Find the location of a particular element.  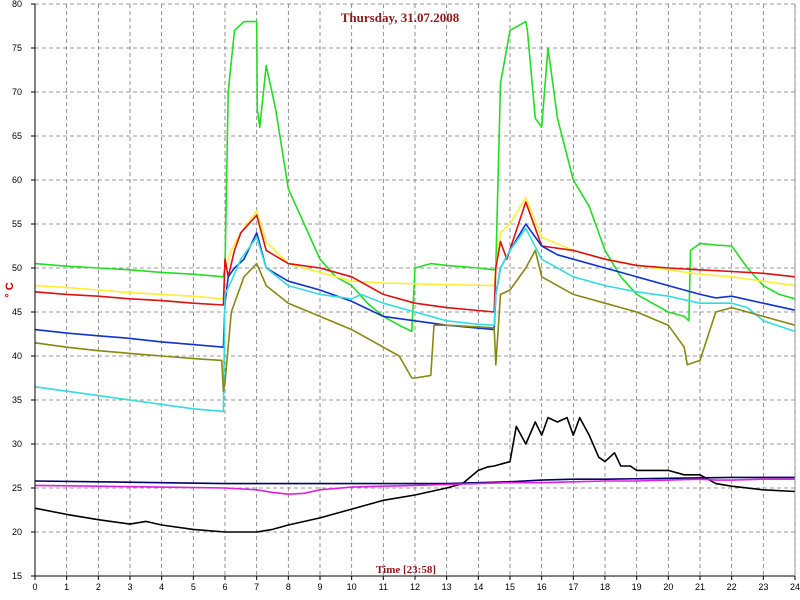

x-tick-label: 18 is located at coordinates (605, 587).